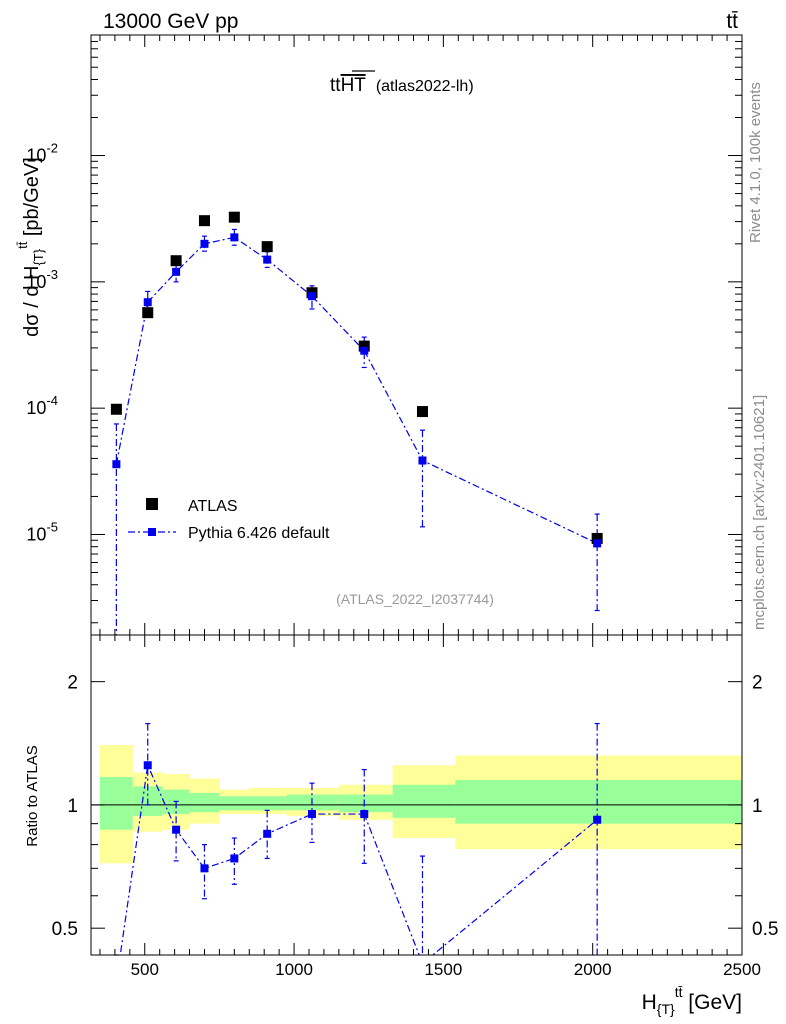 The height and width of the screenshot is (1024, 786). Describe the element at coordinates (692, 1000) in the screenshot. I see `x-axis-label: H{T}tt̄ [GeV]` at that location.